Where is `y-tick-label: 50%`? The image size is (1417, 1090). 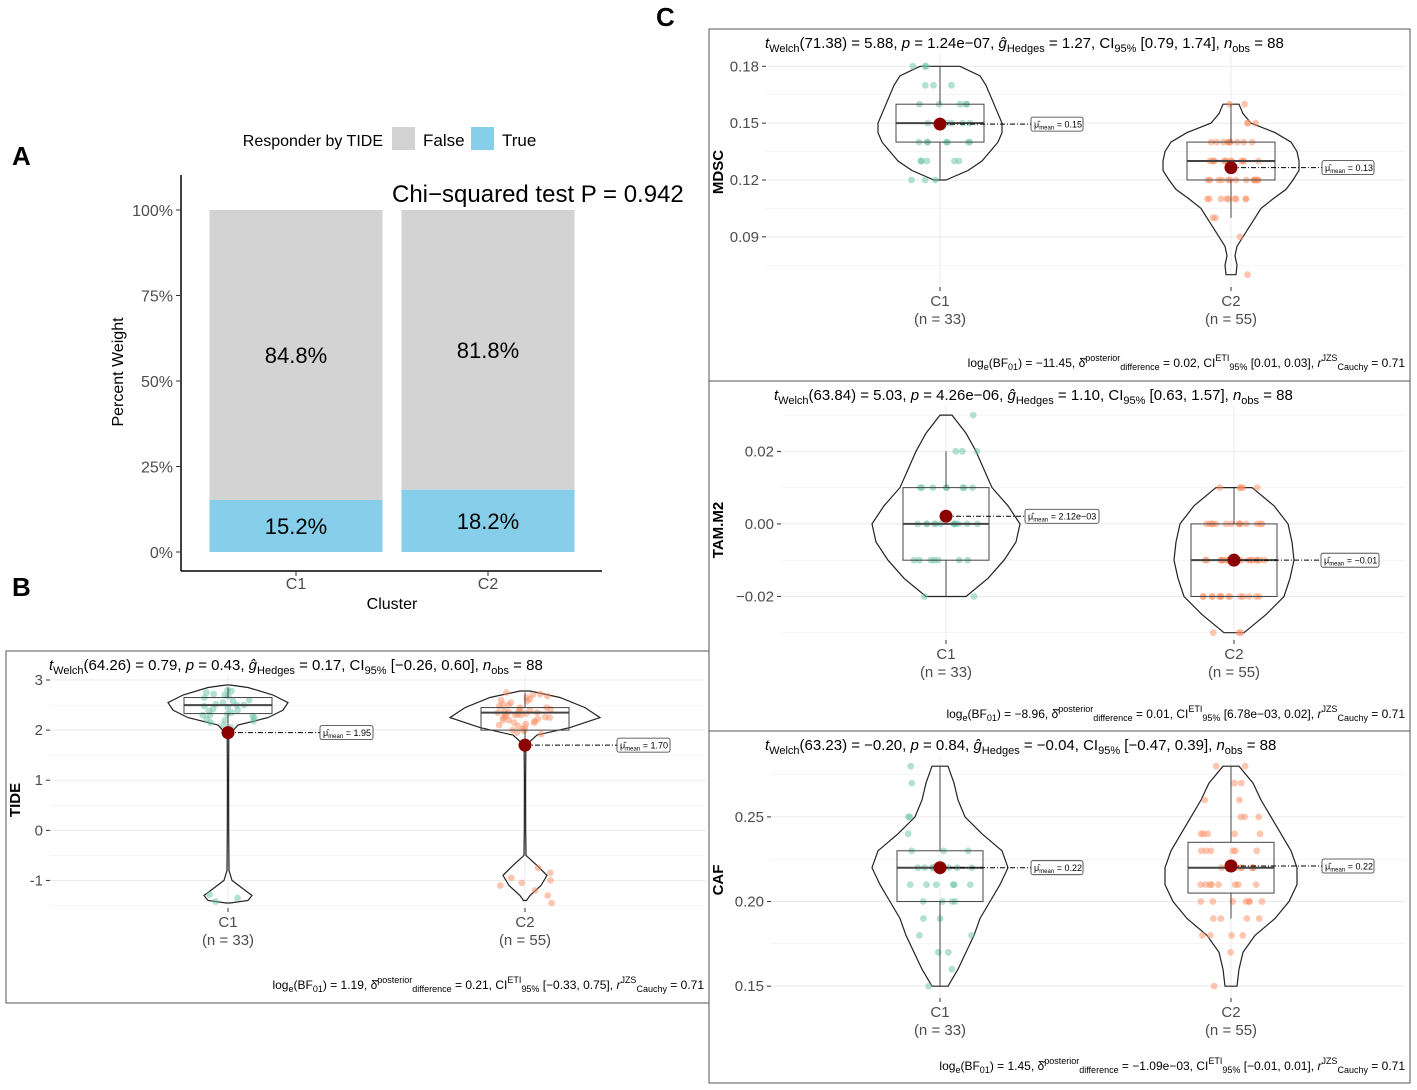
y-tick-label: 50% is located at coordinates (157, 382).